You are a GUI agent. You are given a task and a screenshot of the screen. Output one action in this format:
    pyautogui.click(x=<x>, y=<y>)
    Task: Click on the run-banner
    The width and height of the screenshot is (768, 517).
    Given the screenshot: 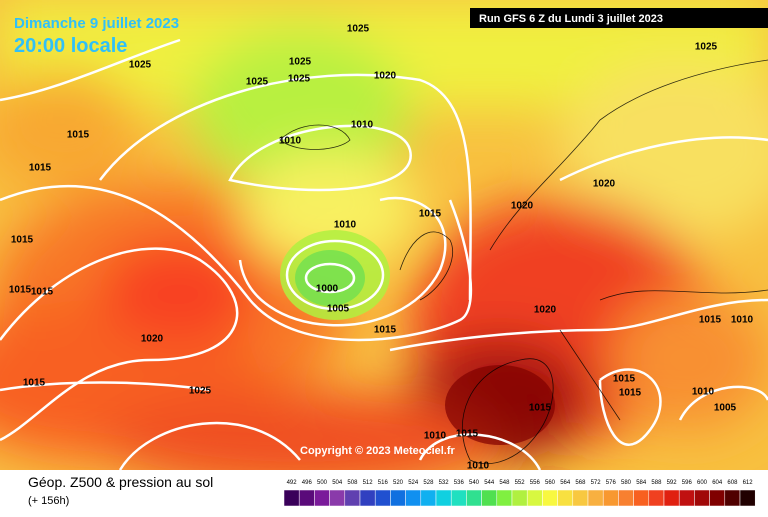 What is the action you would take?
    pyautogui.click(x=619, y=18)
    